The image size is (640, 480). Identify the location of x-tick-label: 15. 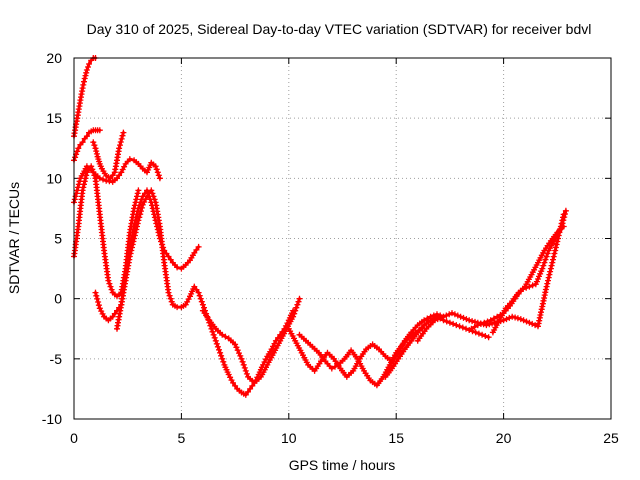
(396, 438).